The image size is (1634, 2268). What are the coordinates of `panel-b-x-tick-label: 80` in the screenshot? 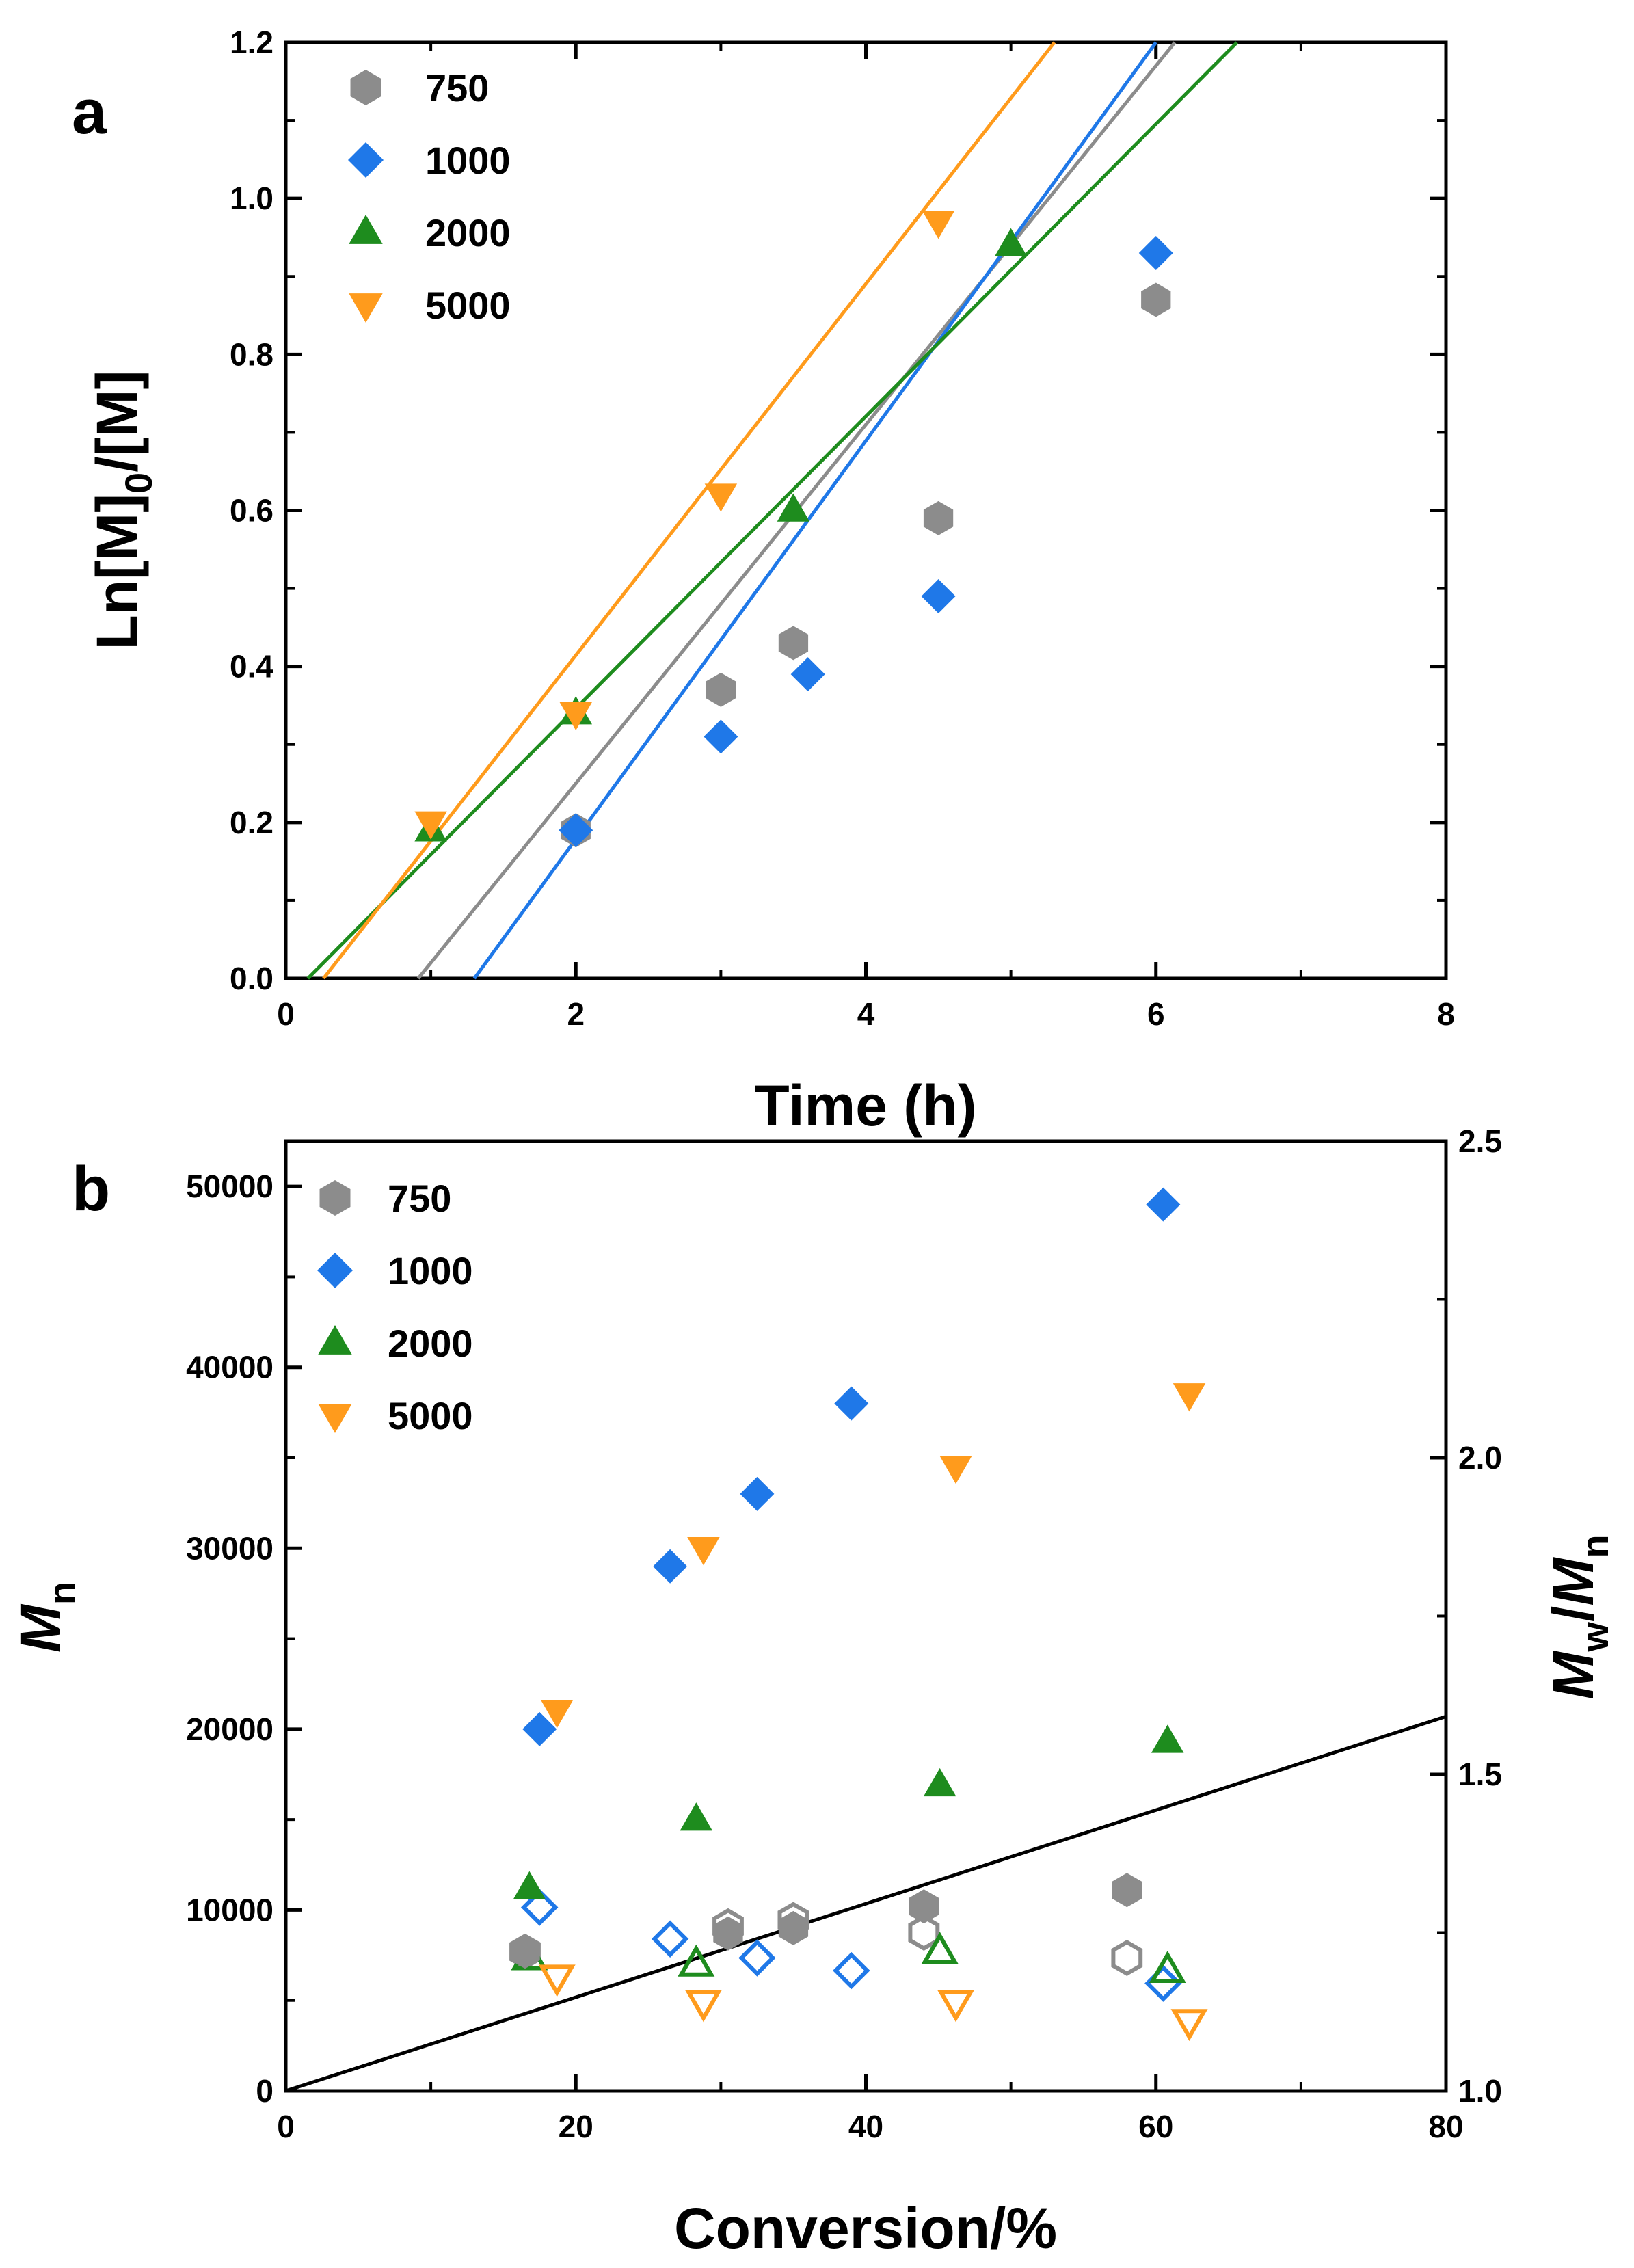 It's located at (1445, 2126).